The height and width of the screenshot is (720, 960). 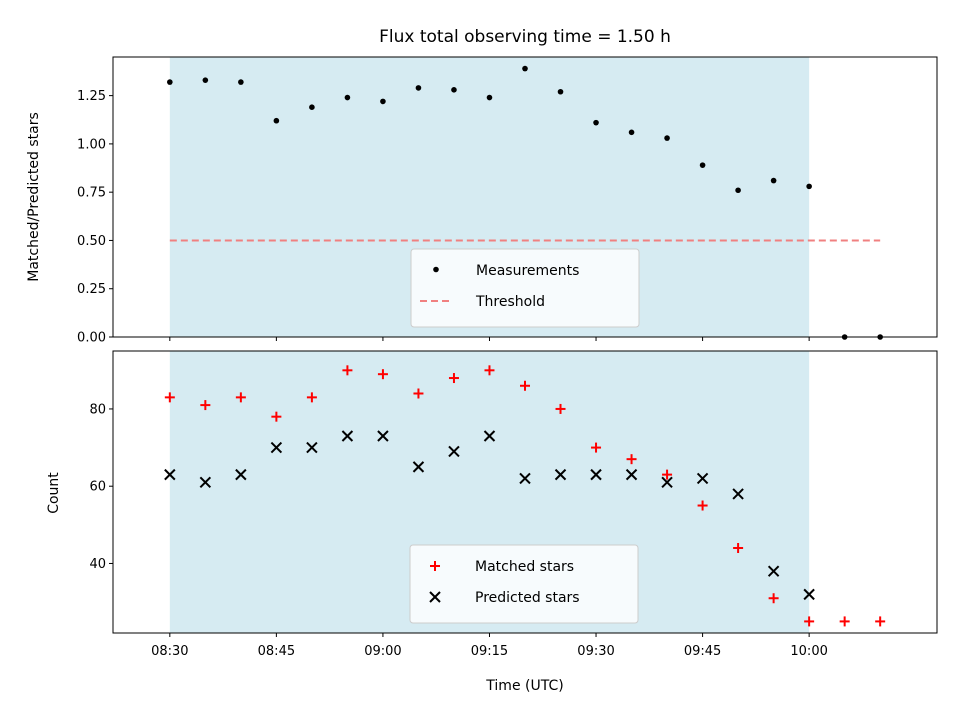 What do you see at coordinates (91, 241) in the screenshot?
I see `y-tick-label: 0.50` at bounding box center [91, 241].